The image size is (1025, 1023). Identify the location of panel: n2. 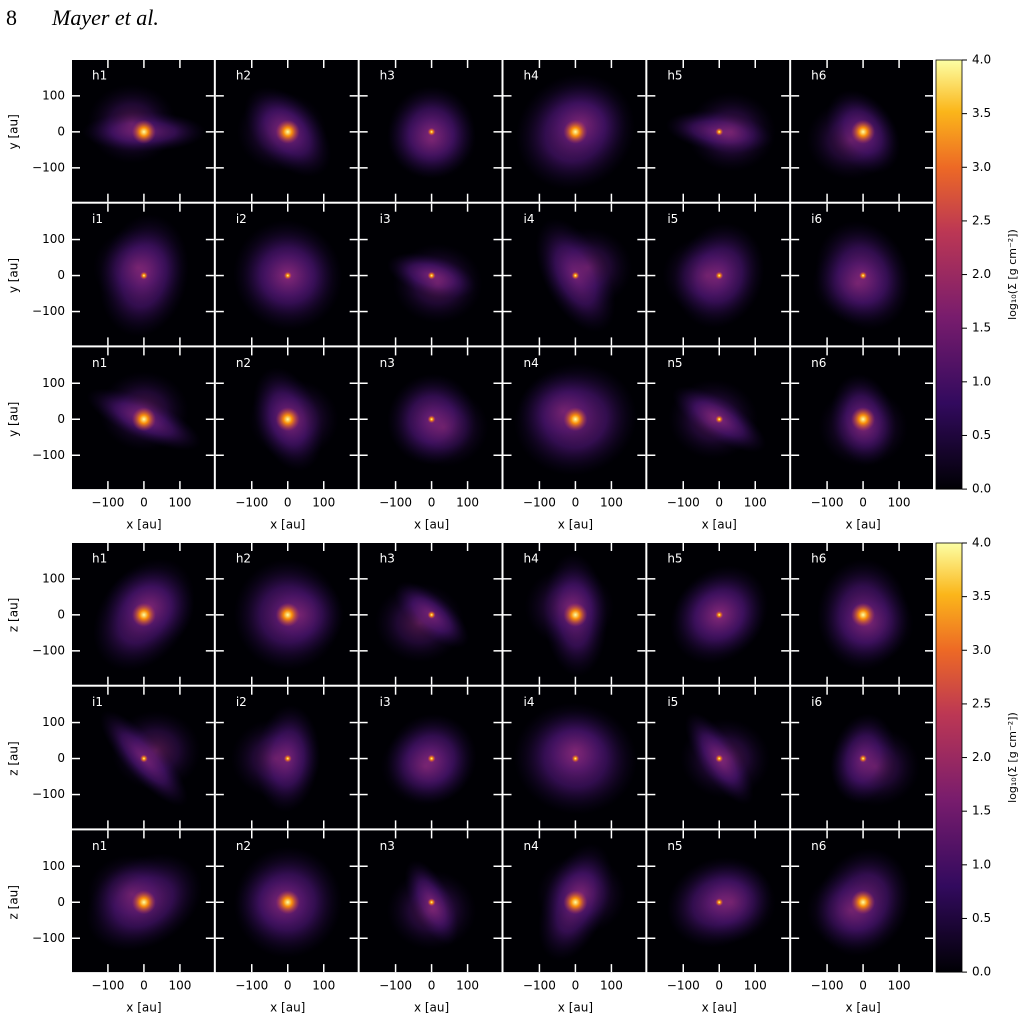
(286, 901).